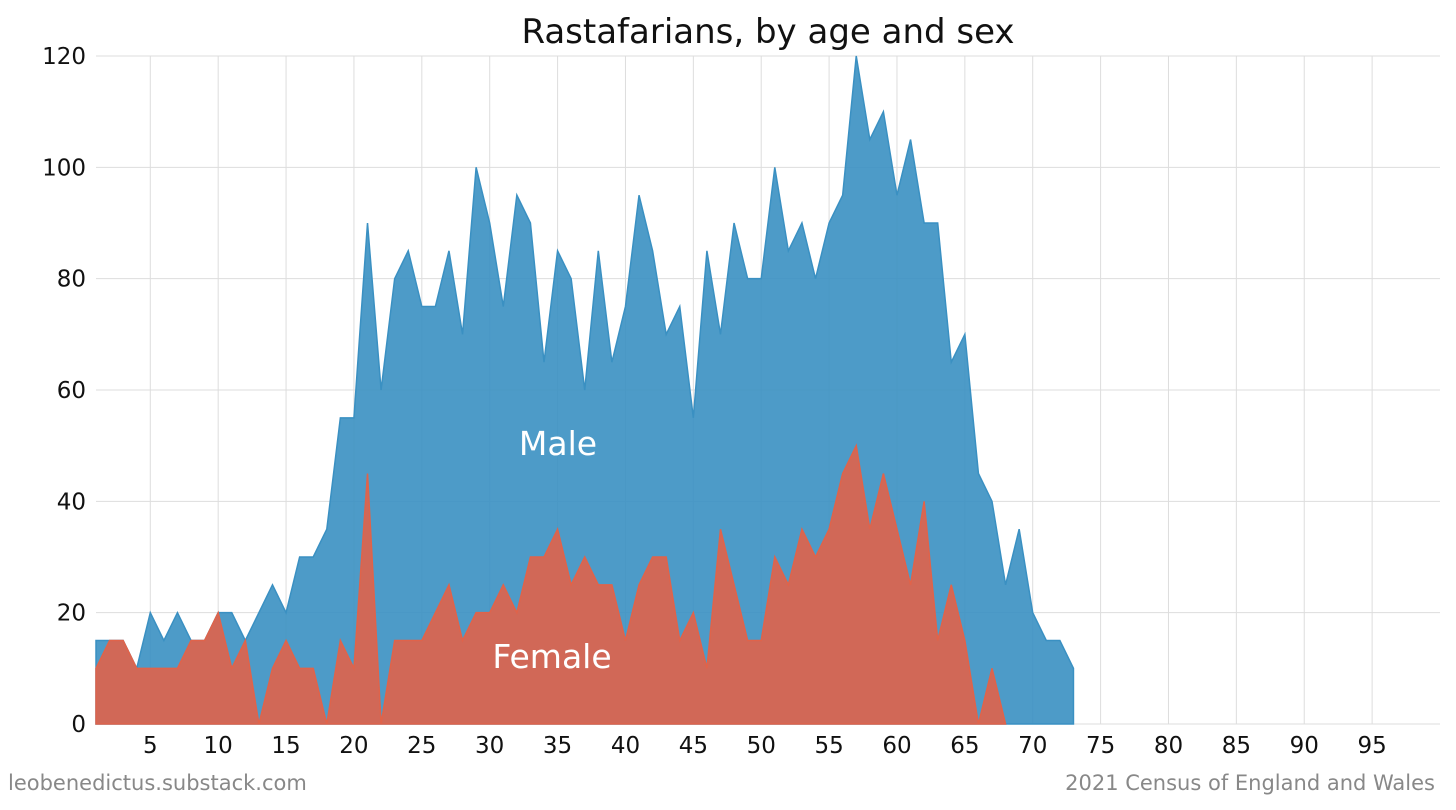 Image resolution: width=1456 pixels, height=810 pixels. Describe the element at coordinates (1236, 746) in the screenshot. I see `x-tick-label: 85` at that location.